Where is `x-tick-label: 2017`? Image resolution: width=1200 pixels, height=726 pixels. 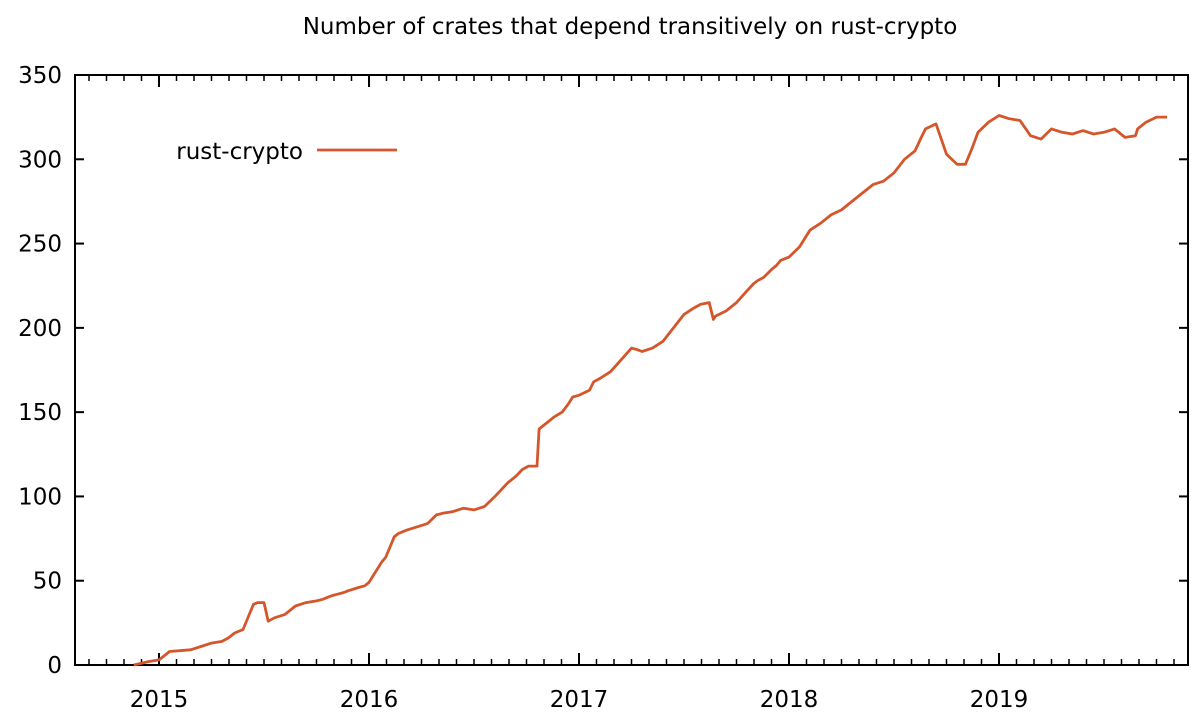 x-tick-label: 2017 is located at coordinates (579, 700).